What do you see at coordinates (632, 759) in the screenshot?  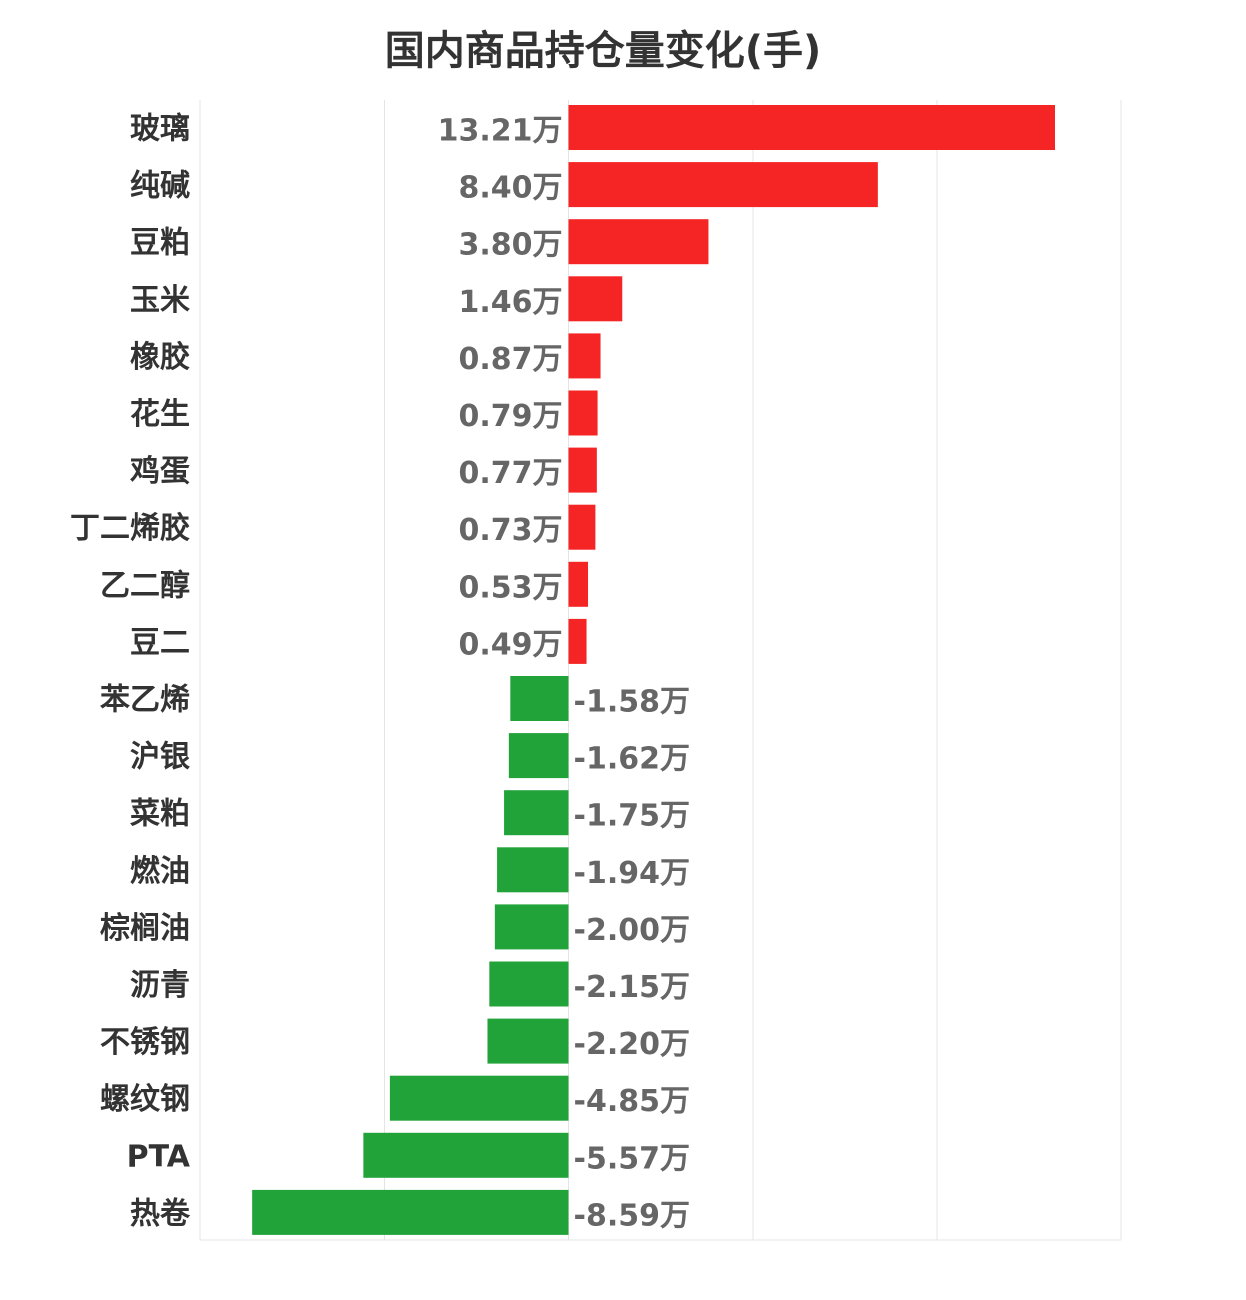 I see `value-label: -1.62万` at bounding box center [632, 759].